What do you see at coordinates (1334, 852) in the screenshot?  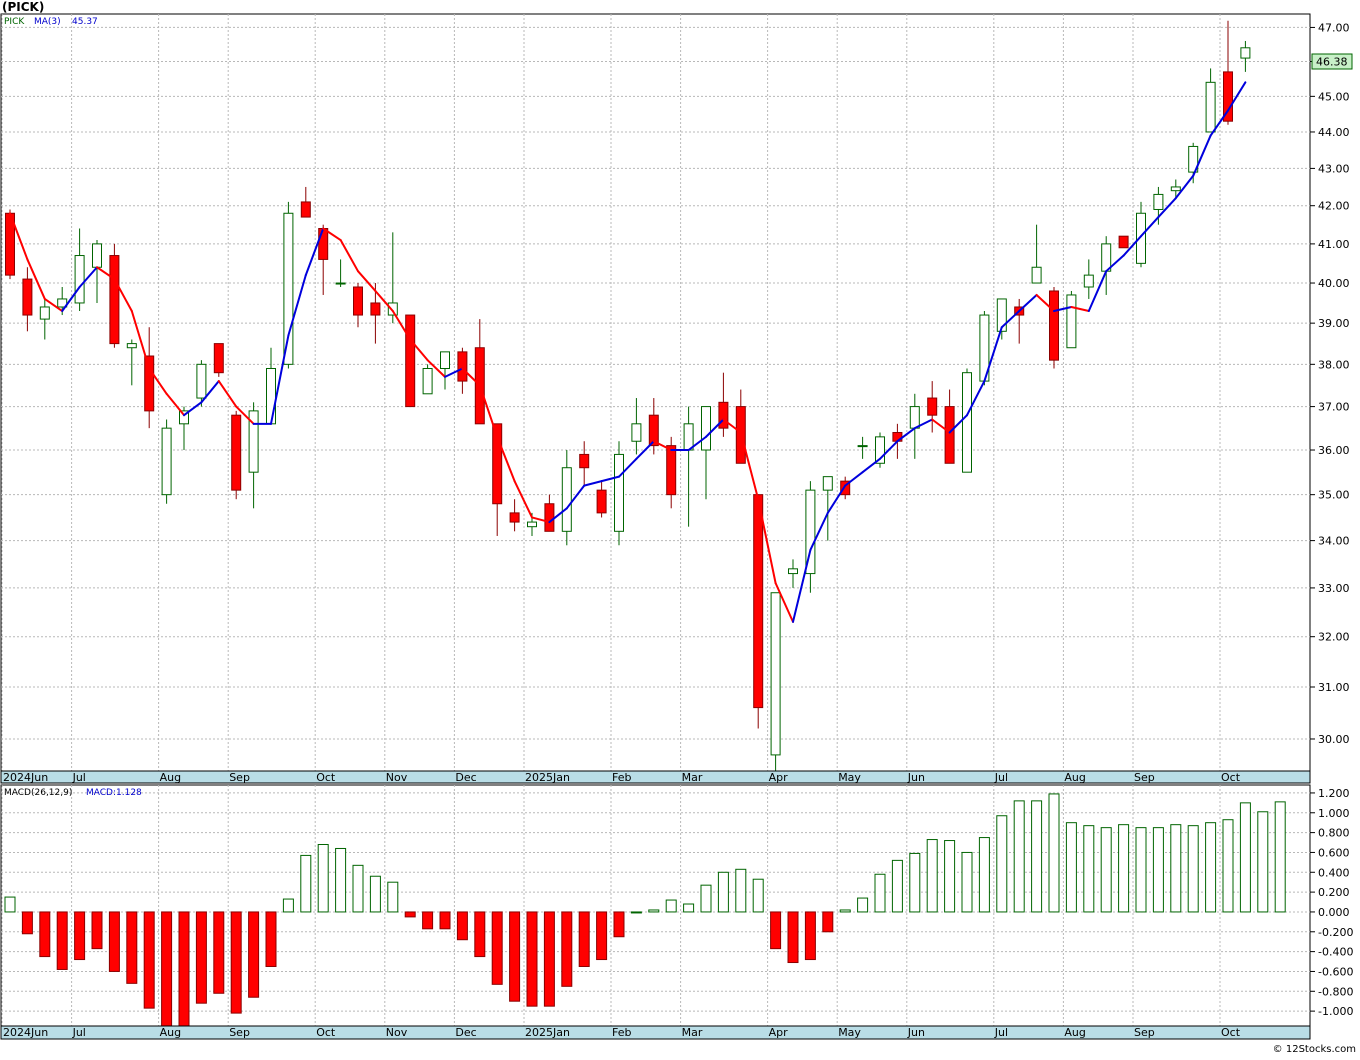 I see `macd-y-tick-label: 0.600` at bounding box center [1334, 852].